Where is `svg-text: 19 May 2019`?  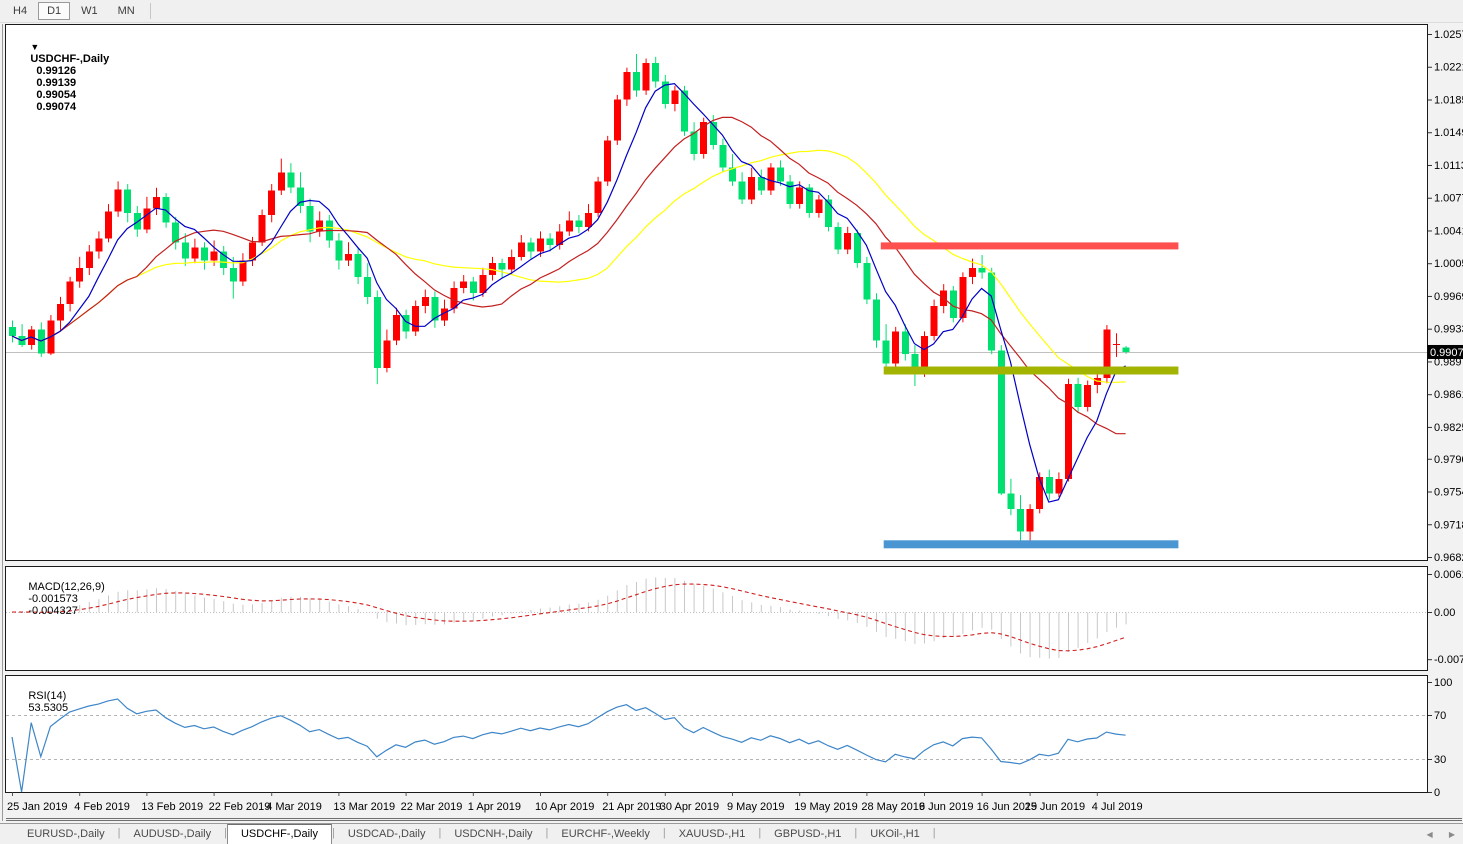 svg-text: 19 May 2019 is located at coordinates (826, 807).